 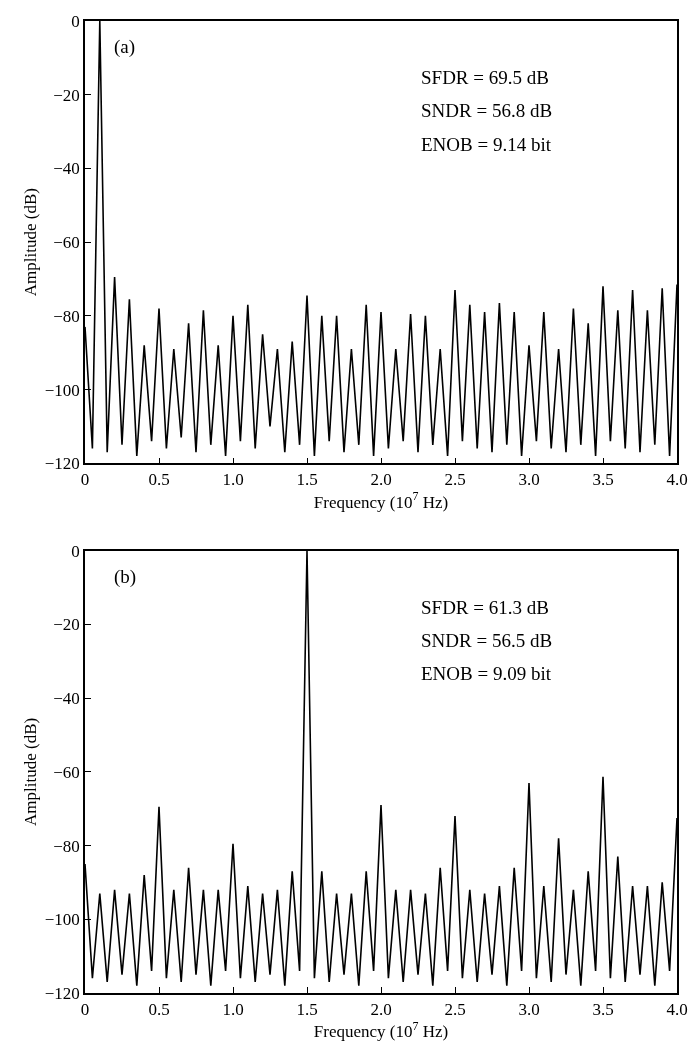 What do you see at coordinates (485, 607) in the screenshot?
I see `annotation: SFDR = 61.3 dB` at bounding box center [485, 607].